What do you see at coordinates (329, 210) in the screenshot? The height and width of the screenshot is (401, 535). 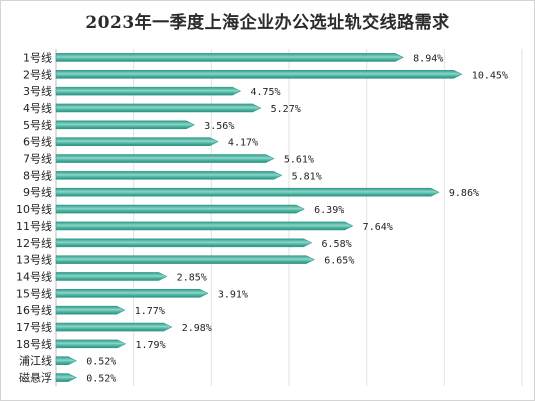 I see `value-label: 6.39%` at bounding box center [329, 210].